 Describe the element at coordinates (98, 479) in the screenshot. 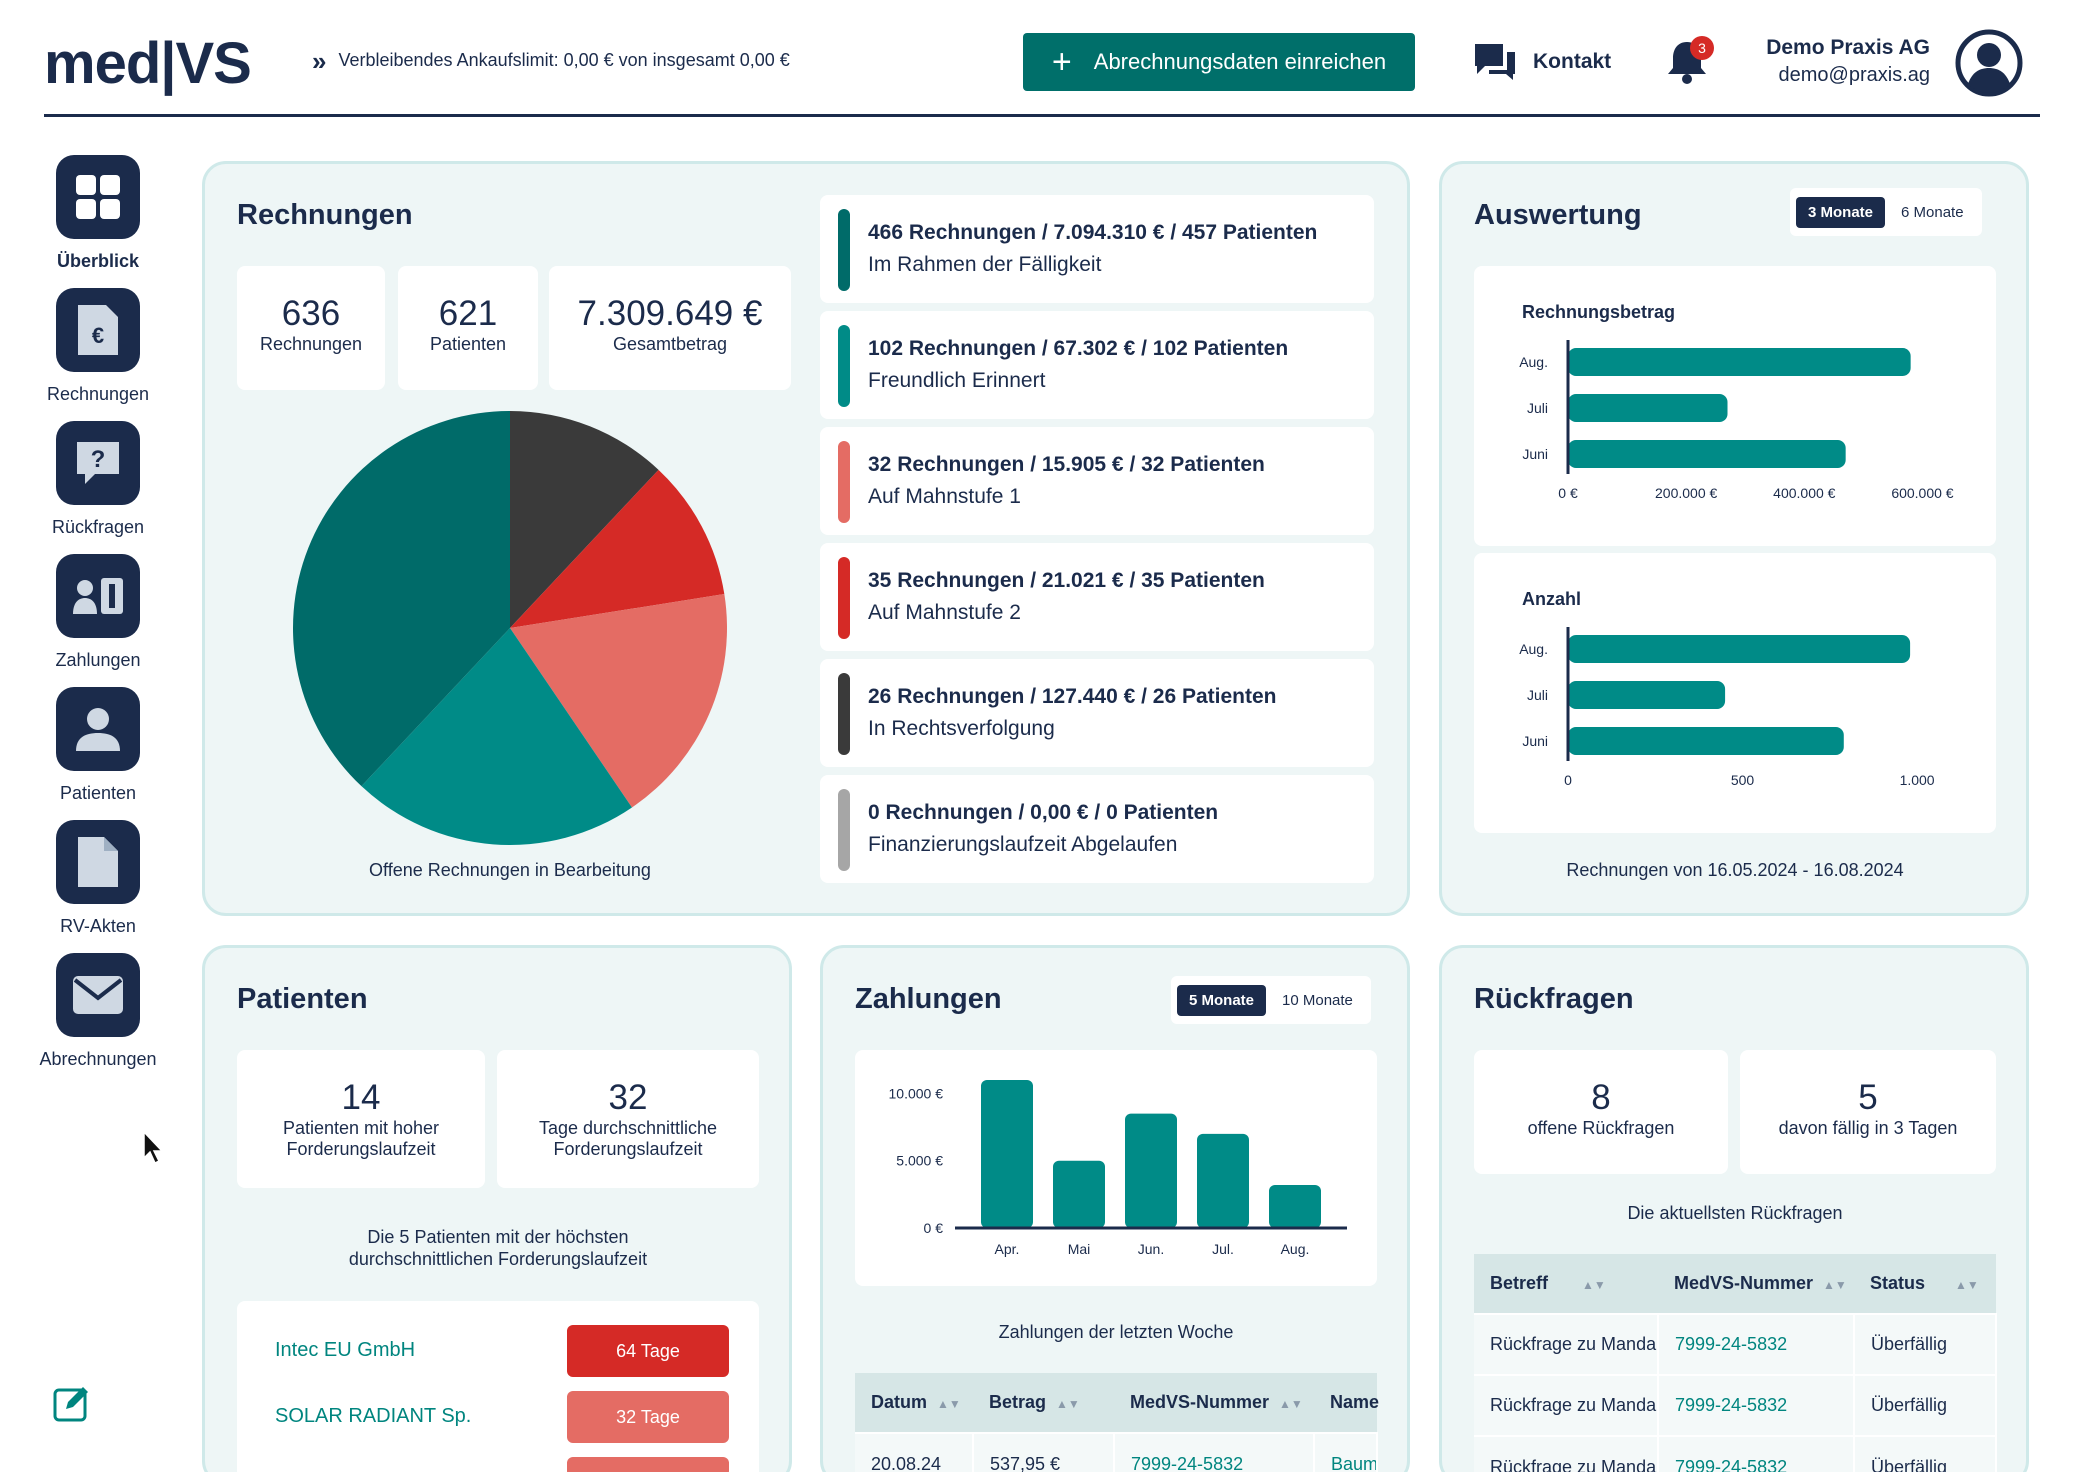

I see `sidebar-item-rueckfragen: ? Rückfragen` at that location.